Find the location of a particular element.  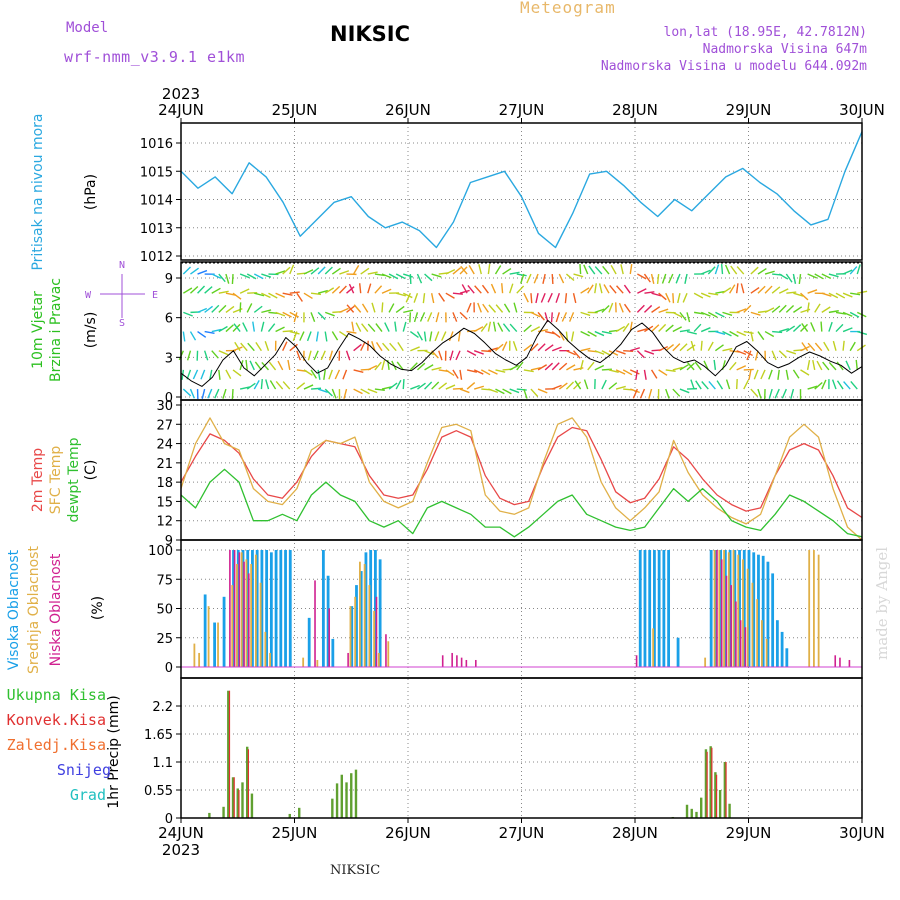

cloud-axis-title-low: Niska Oblacnost is located at coordinates (56, 609).